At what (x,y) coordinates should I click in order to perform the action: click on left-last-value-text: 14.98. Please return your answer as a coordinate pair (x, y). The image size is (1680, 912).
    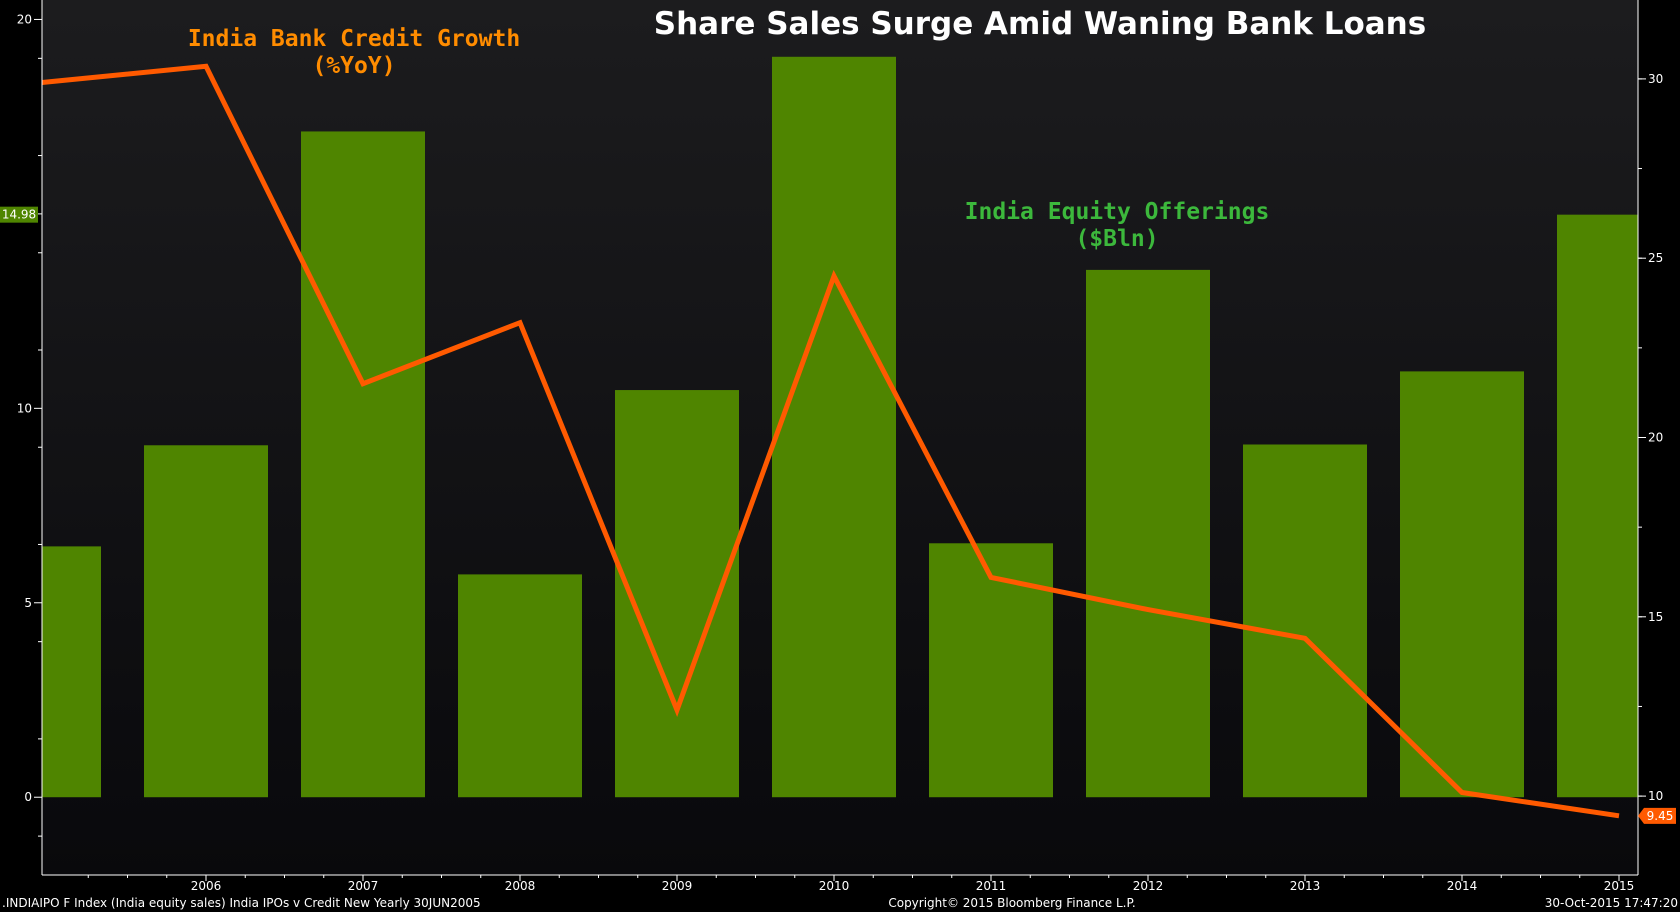
    Looking at the image, I should click on (19, 215).